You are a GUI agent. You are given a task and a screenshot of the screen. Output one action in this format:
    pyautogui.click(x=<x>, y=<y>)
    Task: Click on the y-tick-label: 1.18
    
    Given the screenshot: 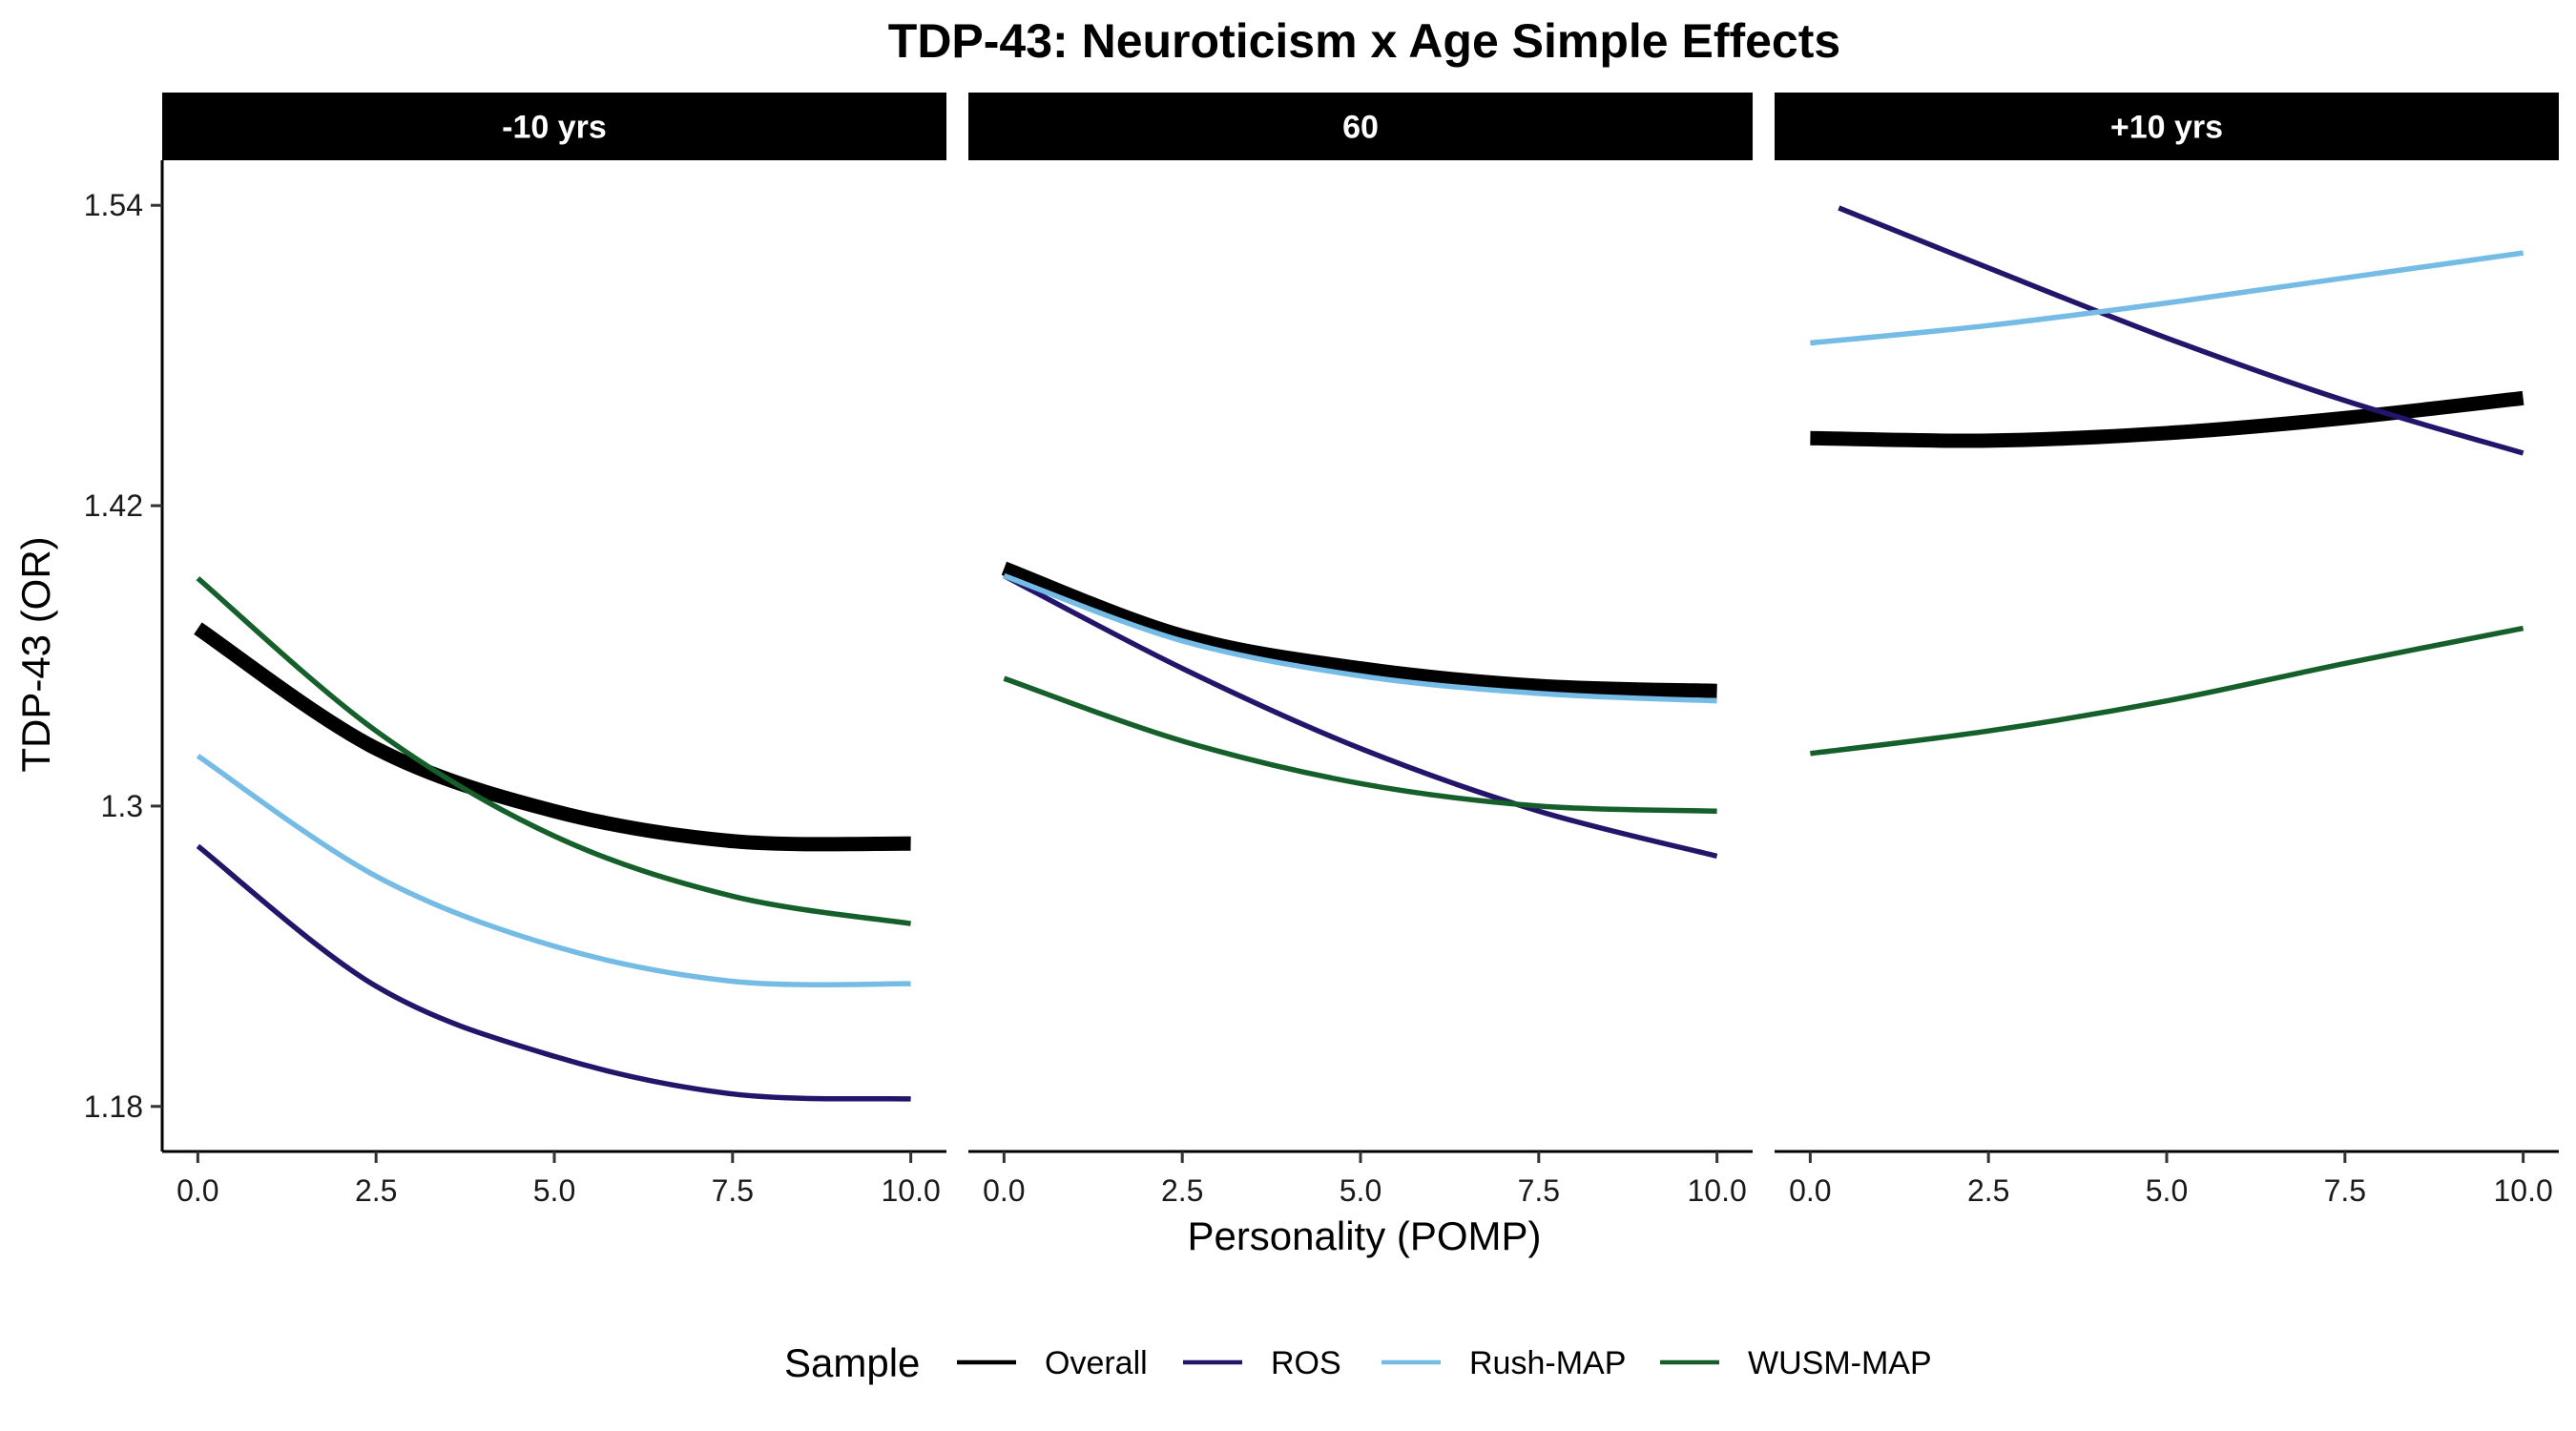 What is the action you would take?
    pyautogui.click(x=113, y=1106)
    